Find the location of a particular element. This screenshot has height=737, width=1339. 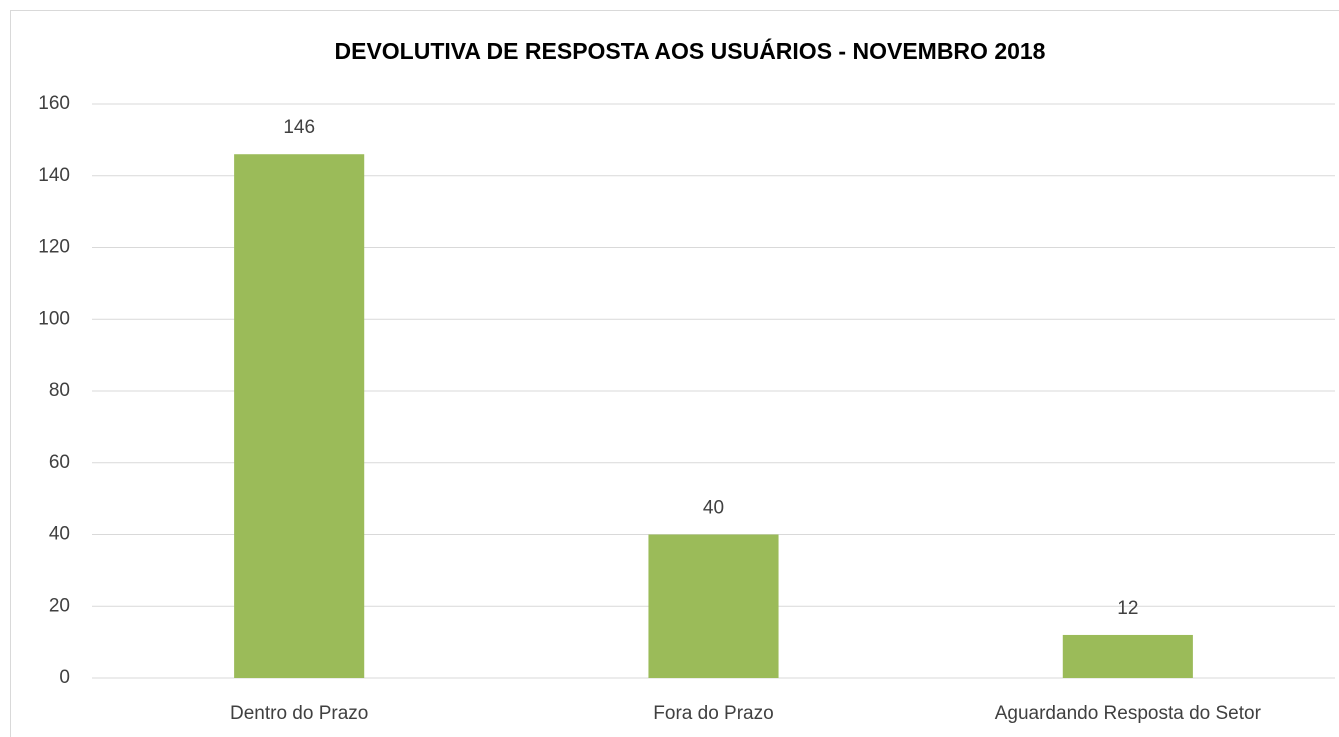

data-label: 146 is located at coordinates (299, 127).